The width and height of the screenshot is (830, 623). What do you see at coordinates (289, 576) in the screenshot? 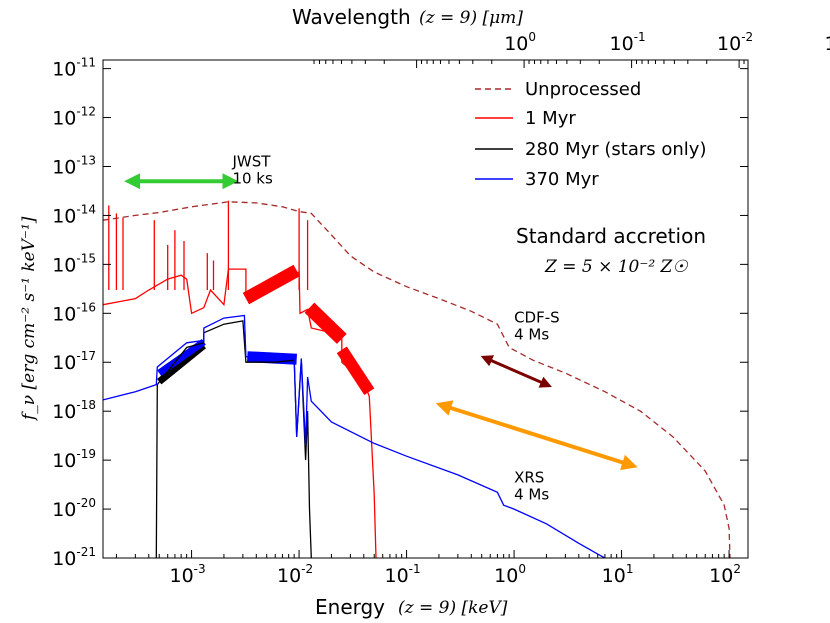
I see `x-tick-label-1-base: 10` at bounding box center [289, 576].